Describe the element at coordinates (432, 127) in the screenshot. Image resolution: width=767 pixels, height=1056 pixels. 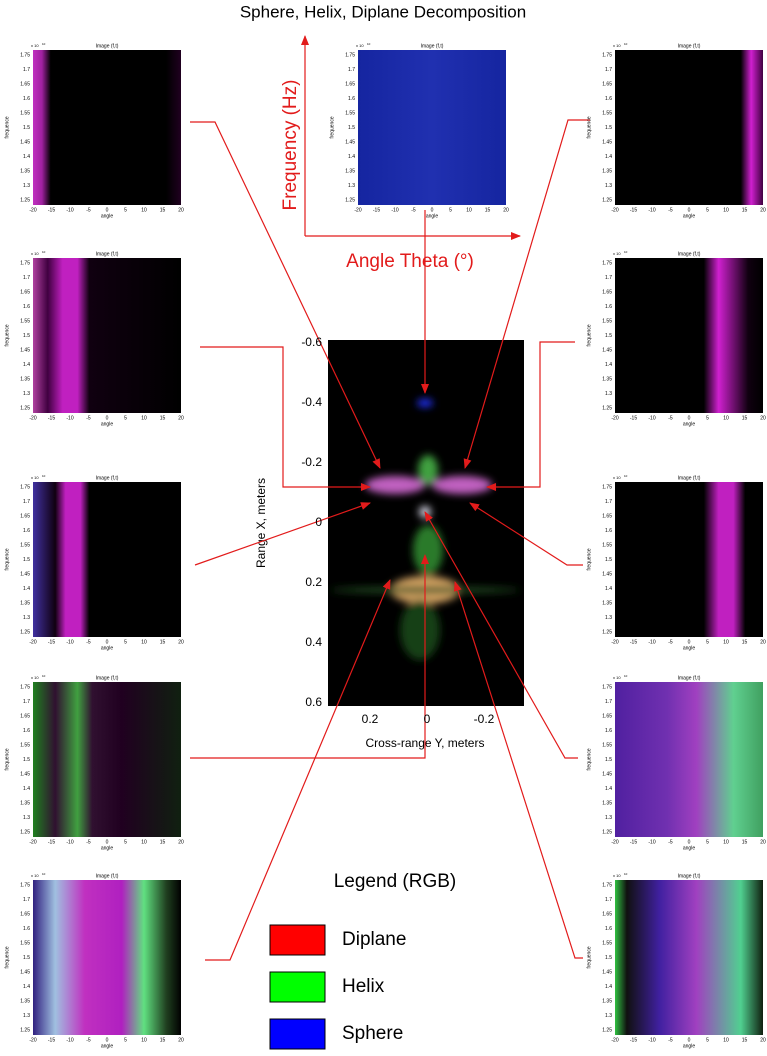
I see `panel-image` at that location.